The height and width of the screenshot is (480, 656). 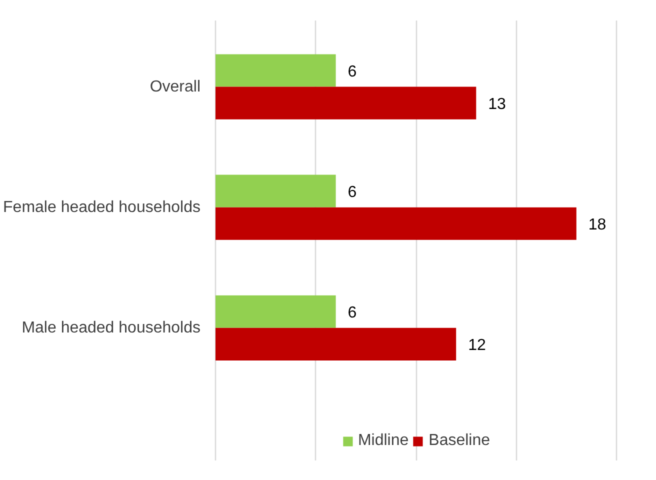 I want to click on legend-label: Baseline, so click(x=459, y=441).